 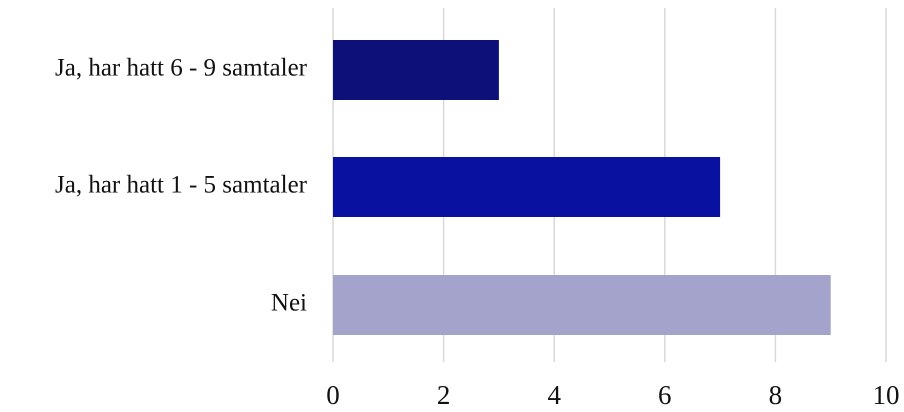 What do you see at coordinates (554, 395) in the screenshot?
I see `x-tick-label: 4` at bounding box center [554, 395].